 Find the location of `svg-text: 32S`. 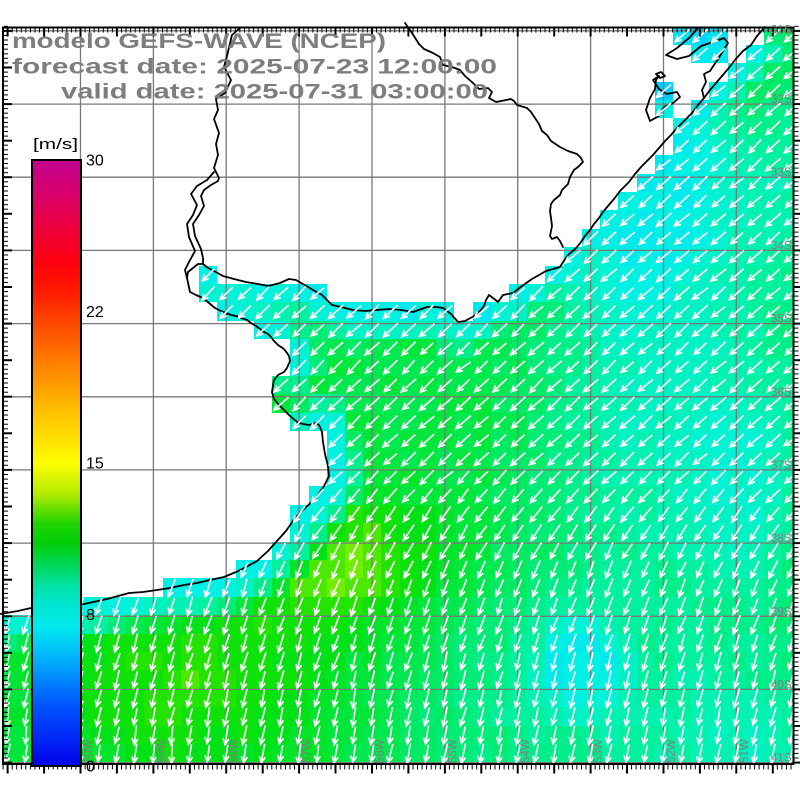

svg-text: 32S is located at coordinates (781, 100).